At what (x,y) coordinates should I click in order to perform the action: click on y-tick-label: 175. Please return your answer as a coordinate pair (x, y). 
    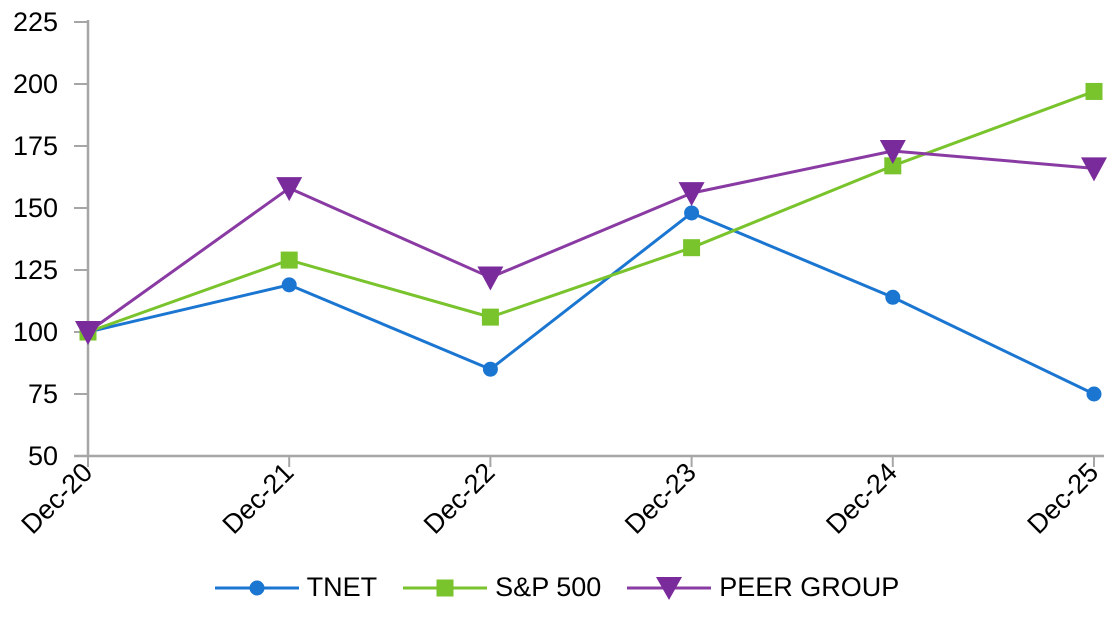
    Looking at the image, I should click on (35, 146).